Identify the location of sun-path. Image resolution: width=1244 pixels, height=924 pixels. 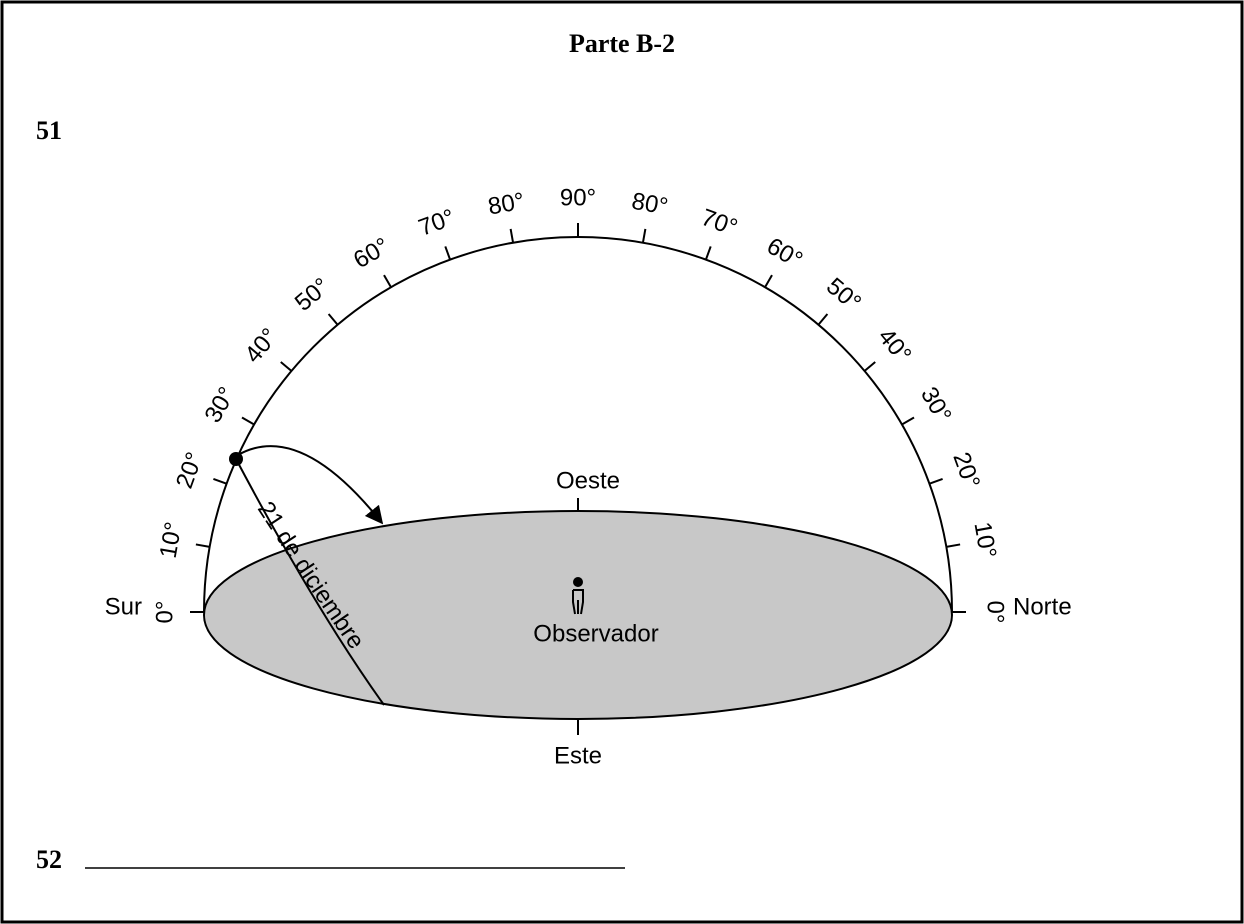
(310, 582).